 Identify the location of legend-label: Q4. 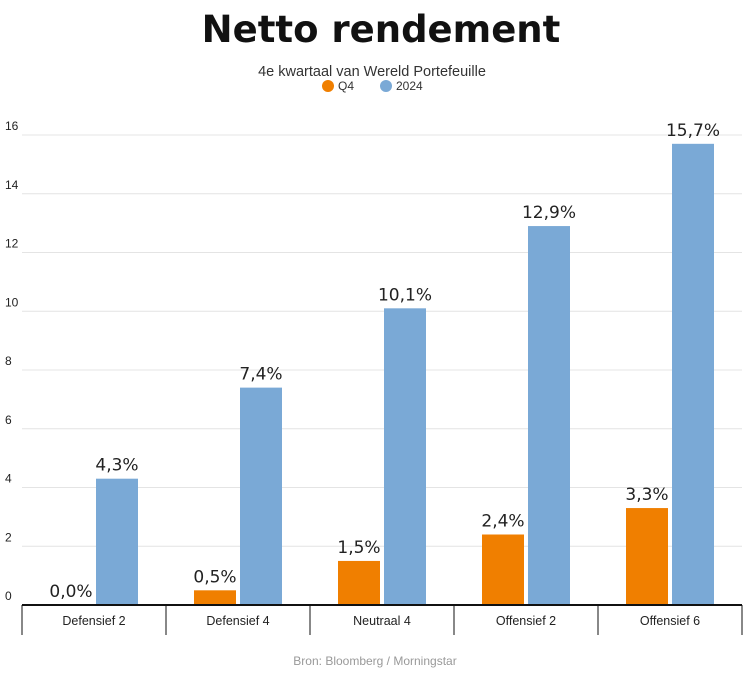
(346, 86).